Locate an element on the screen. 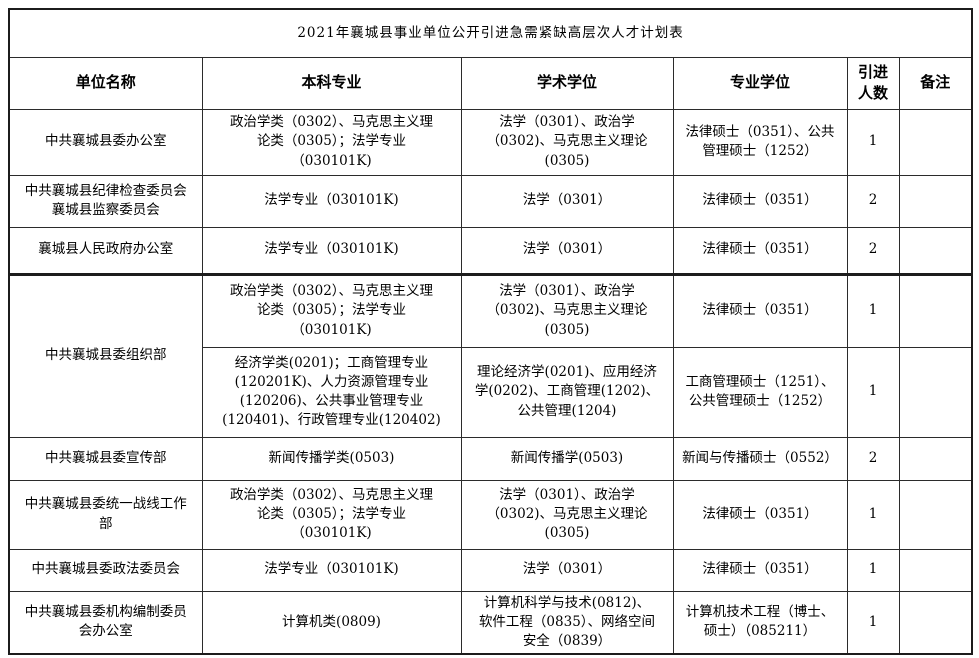 The width and height of the screenshot is (979, 658). professional-cell: 法律硕士（0351）、公共 管理硕士（1252） is located at coordinates (760, 142).